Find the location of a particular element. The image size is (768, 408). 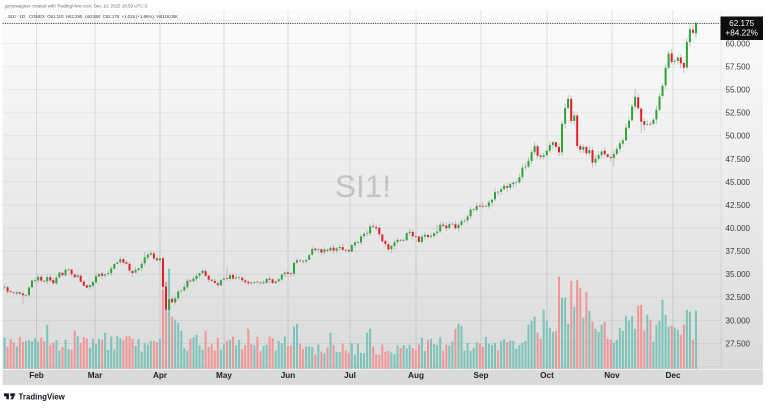

svg-text: 50.000 is located at coordinates (738, 136).